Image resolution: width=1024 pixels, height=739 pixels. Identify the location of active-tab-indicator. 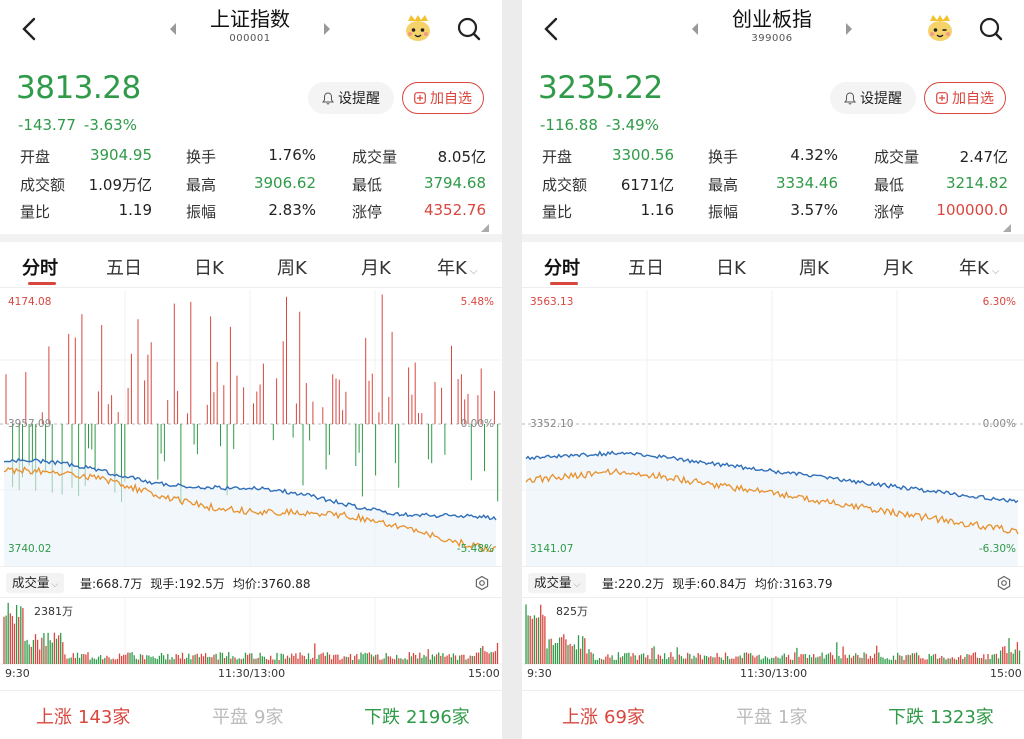
(42, 283).